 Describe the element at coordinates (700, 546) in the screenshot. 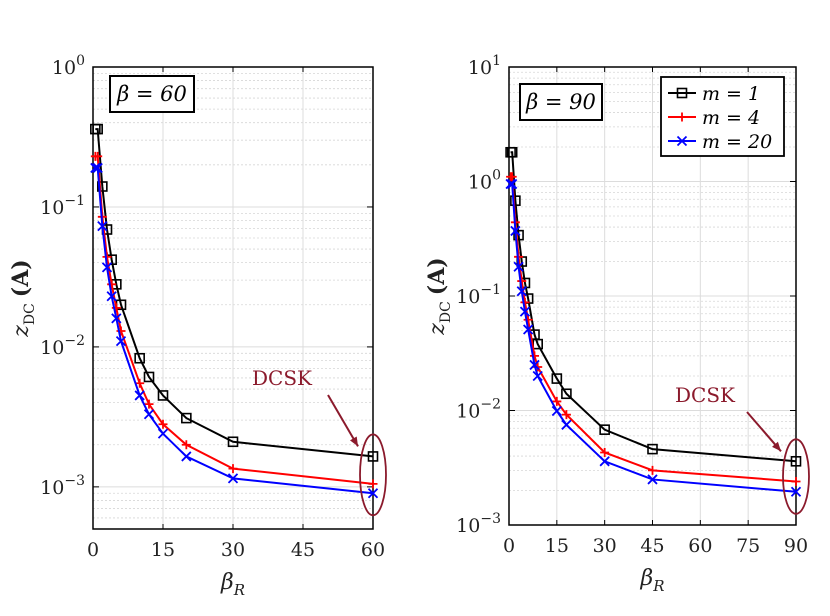

I see `x-tick-label: 60` at that location.